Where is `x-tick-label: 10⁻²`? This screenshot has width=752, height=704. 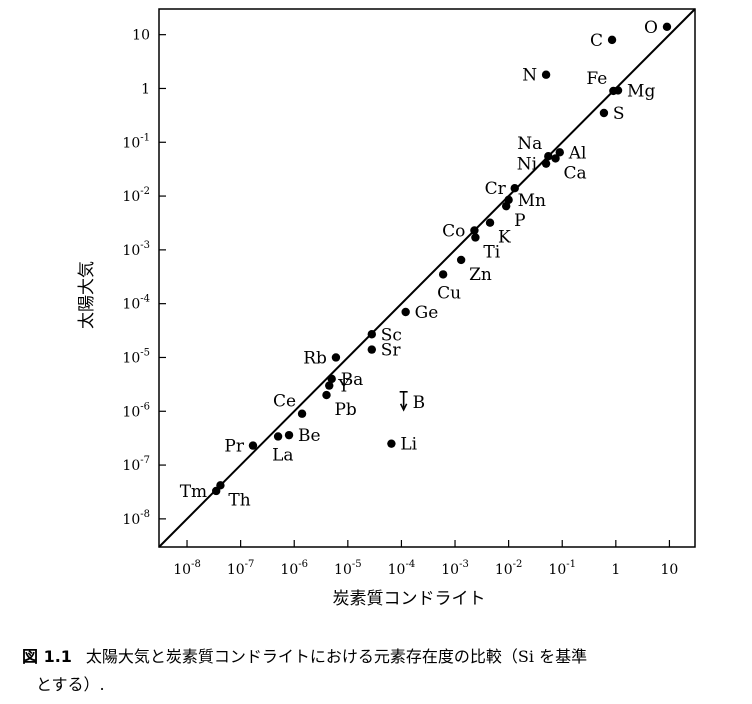 x-tick-label: 10⁻² is located at coordinates (509, 568).